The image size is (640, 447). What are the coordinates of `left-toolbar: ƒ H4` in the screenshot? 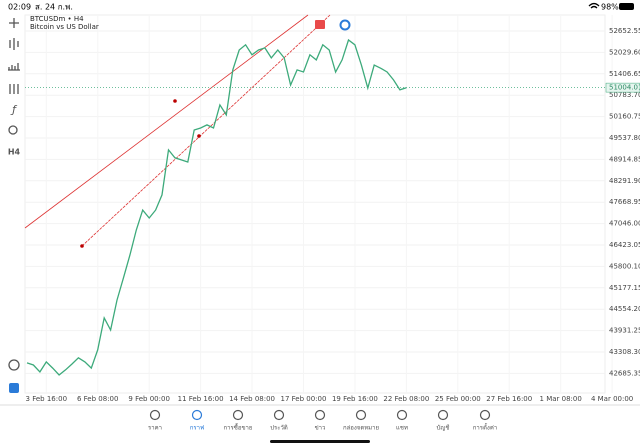 It's located at (14, 205).